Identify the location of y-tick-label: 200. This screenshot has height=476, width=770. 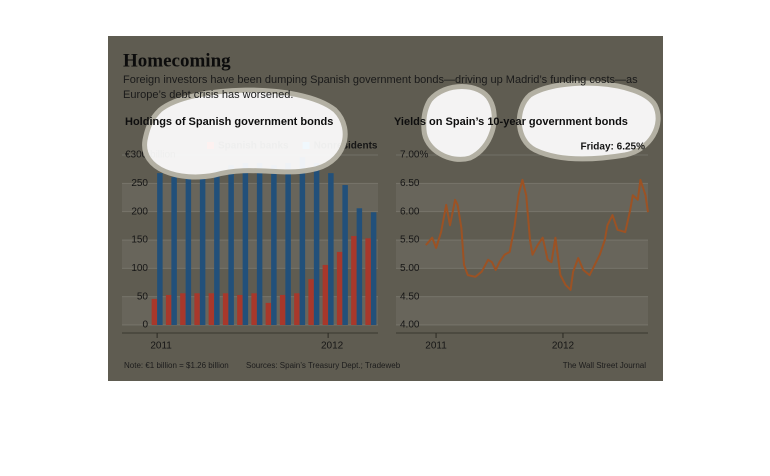
(139, 211).